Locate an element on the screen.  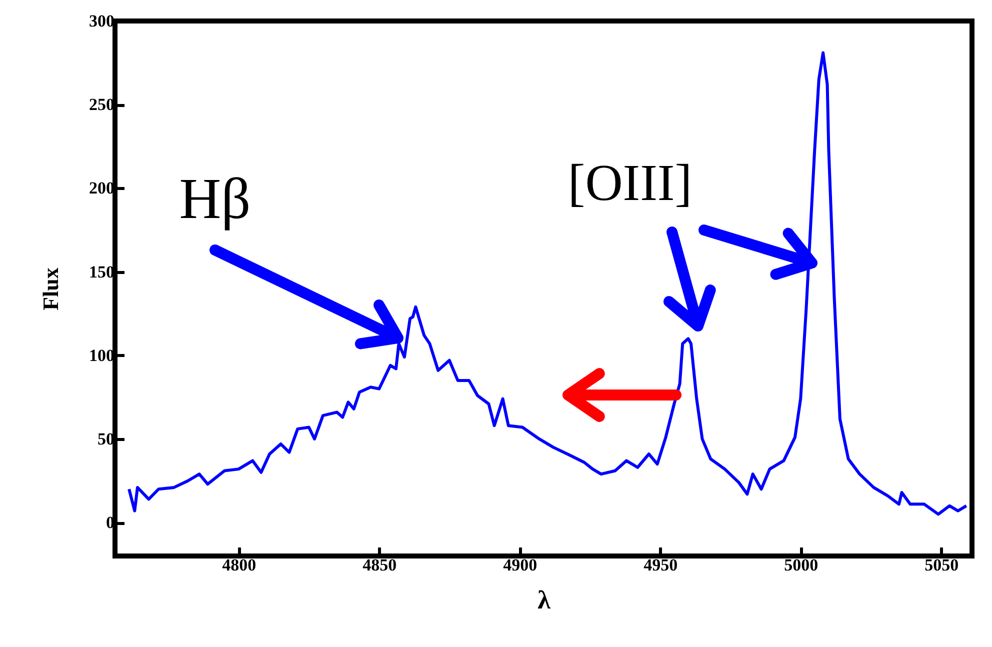
x-tick-label: 4900 is located at coordinates (520, 565).